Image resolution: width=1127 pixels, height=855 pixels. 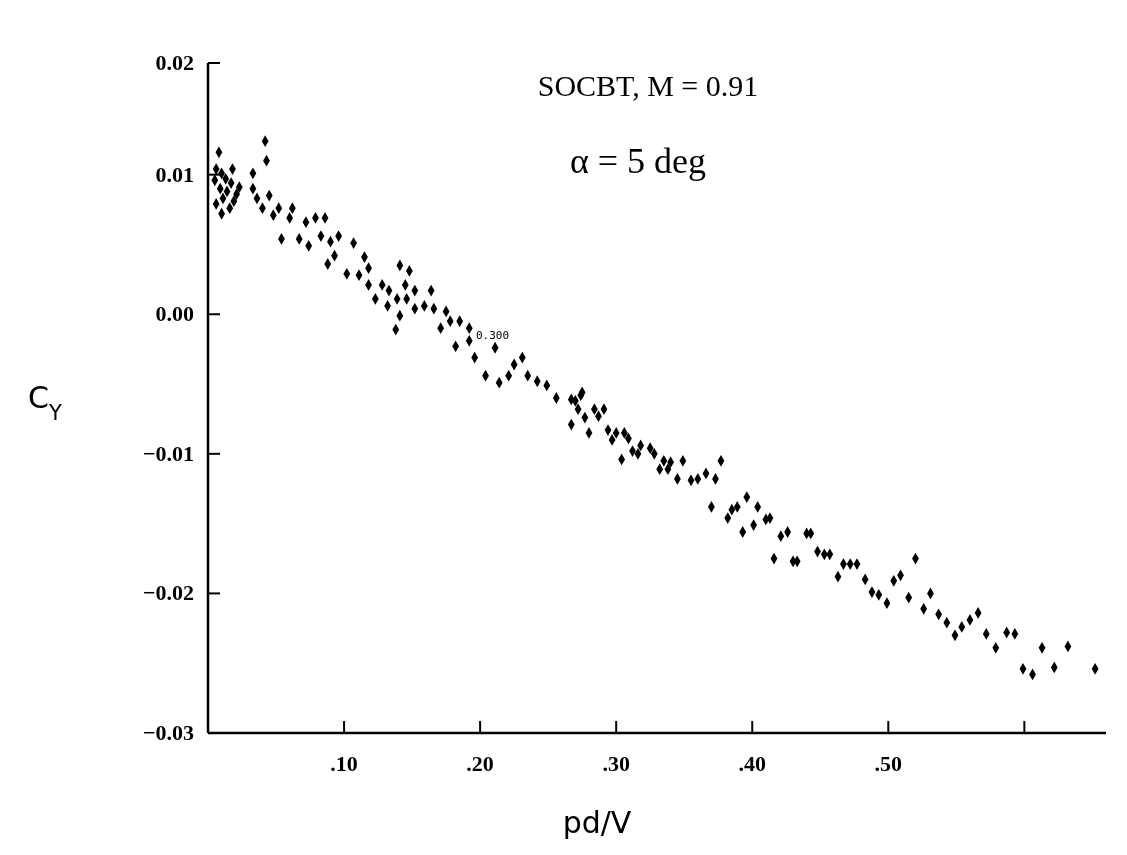 I want to click on x-tick-label: .30, so click(x=616, y=763).